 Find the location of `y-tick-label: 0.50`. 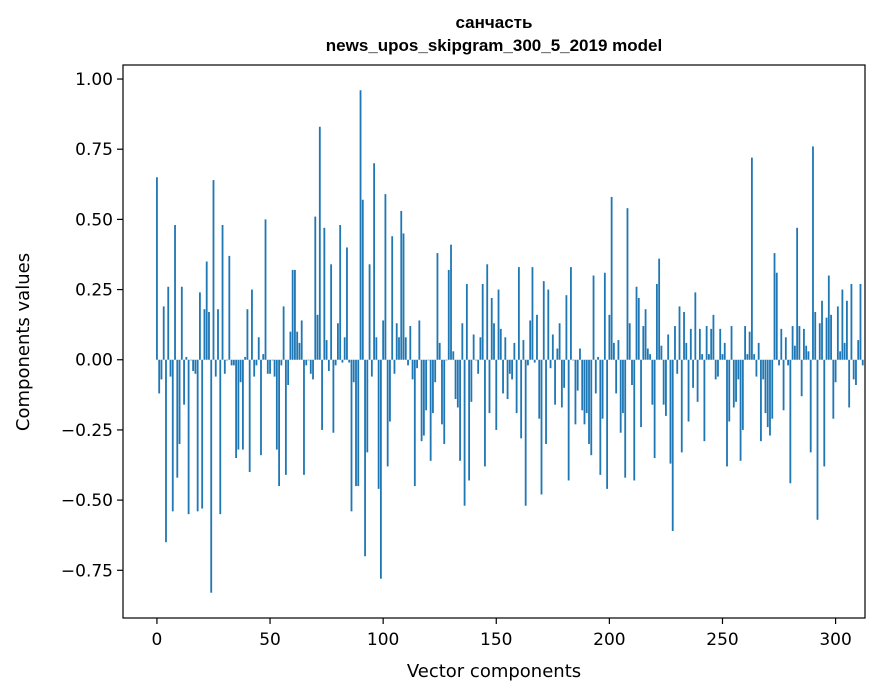

y-tick-label: 0.50 is located at coordinates (94, 220).